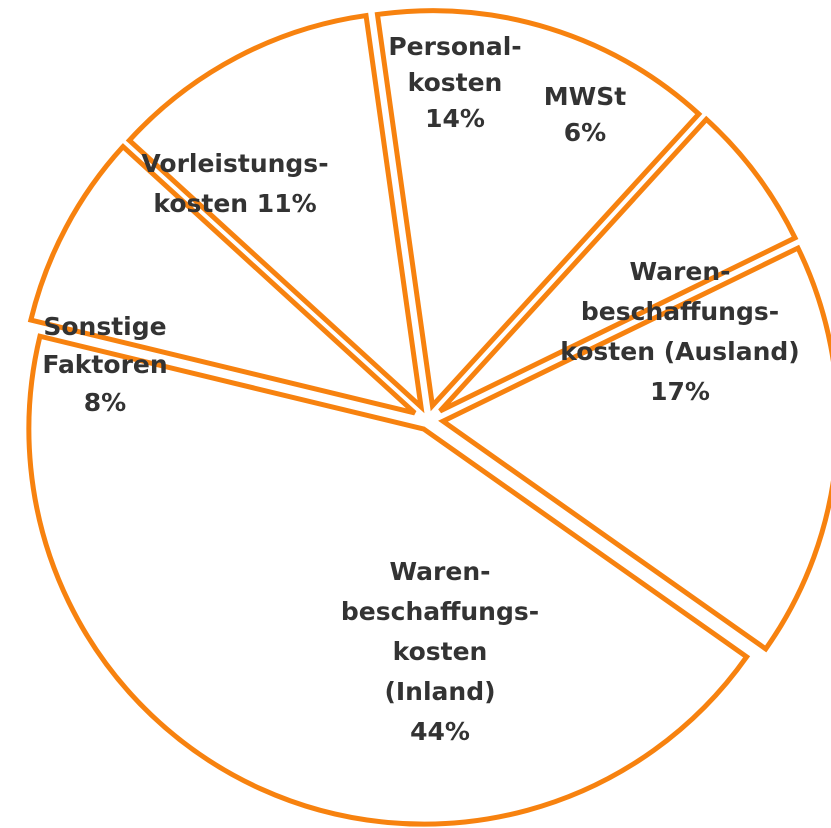 This screenshot has width=831, height=828. I want to click on category-label: Sonstige, so click(104, 326).